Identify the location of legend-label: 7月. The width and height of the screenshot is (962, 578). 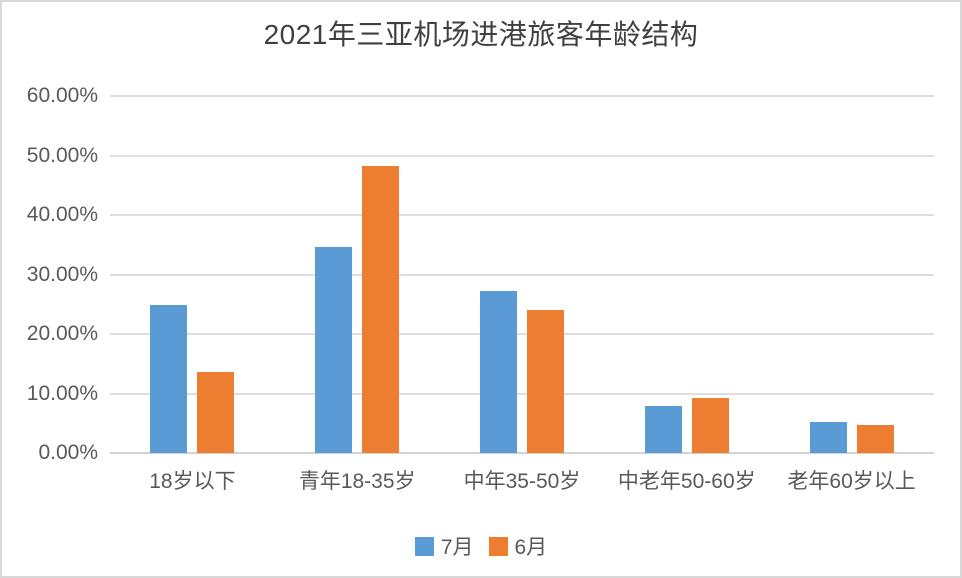
(457, 547).